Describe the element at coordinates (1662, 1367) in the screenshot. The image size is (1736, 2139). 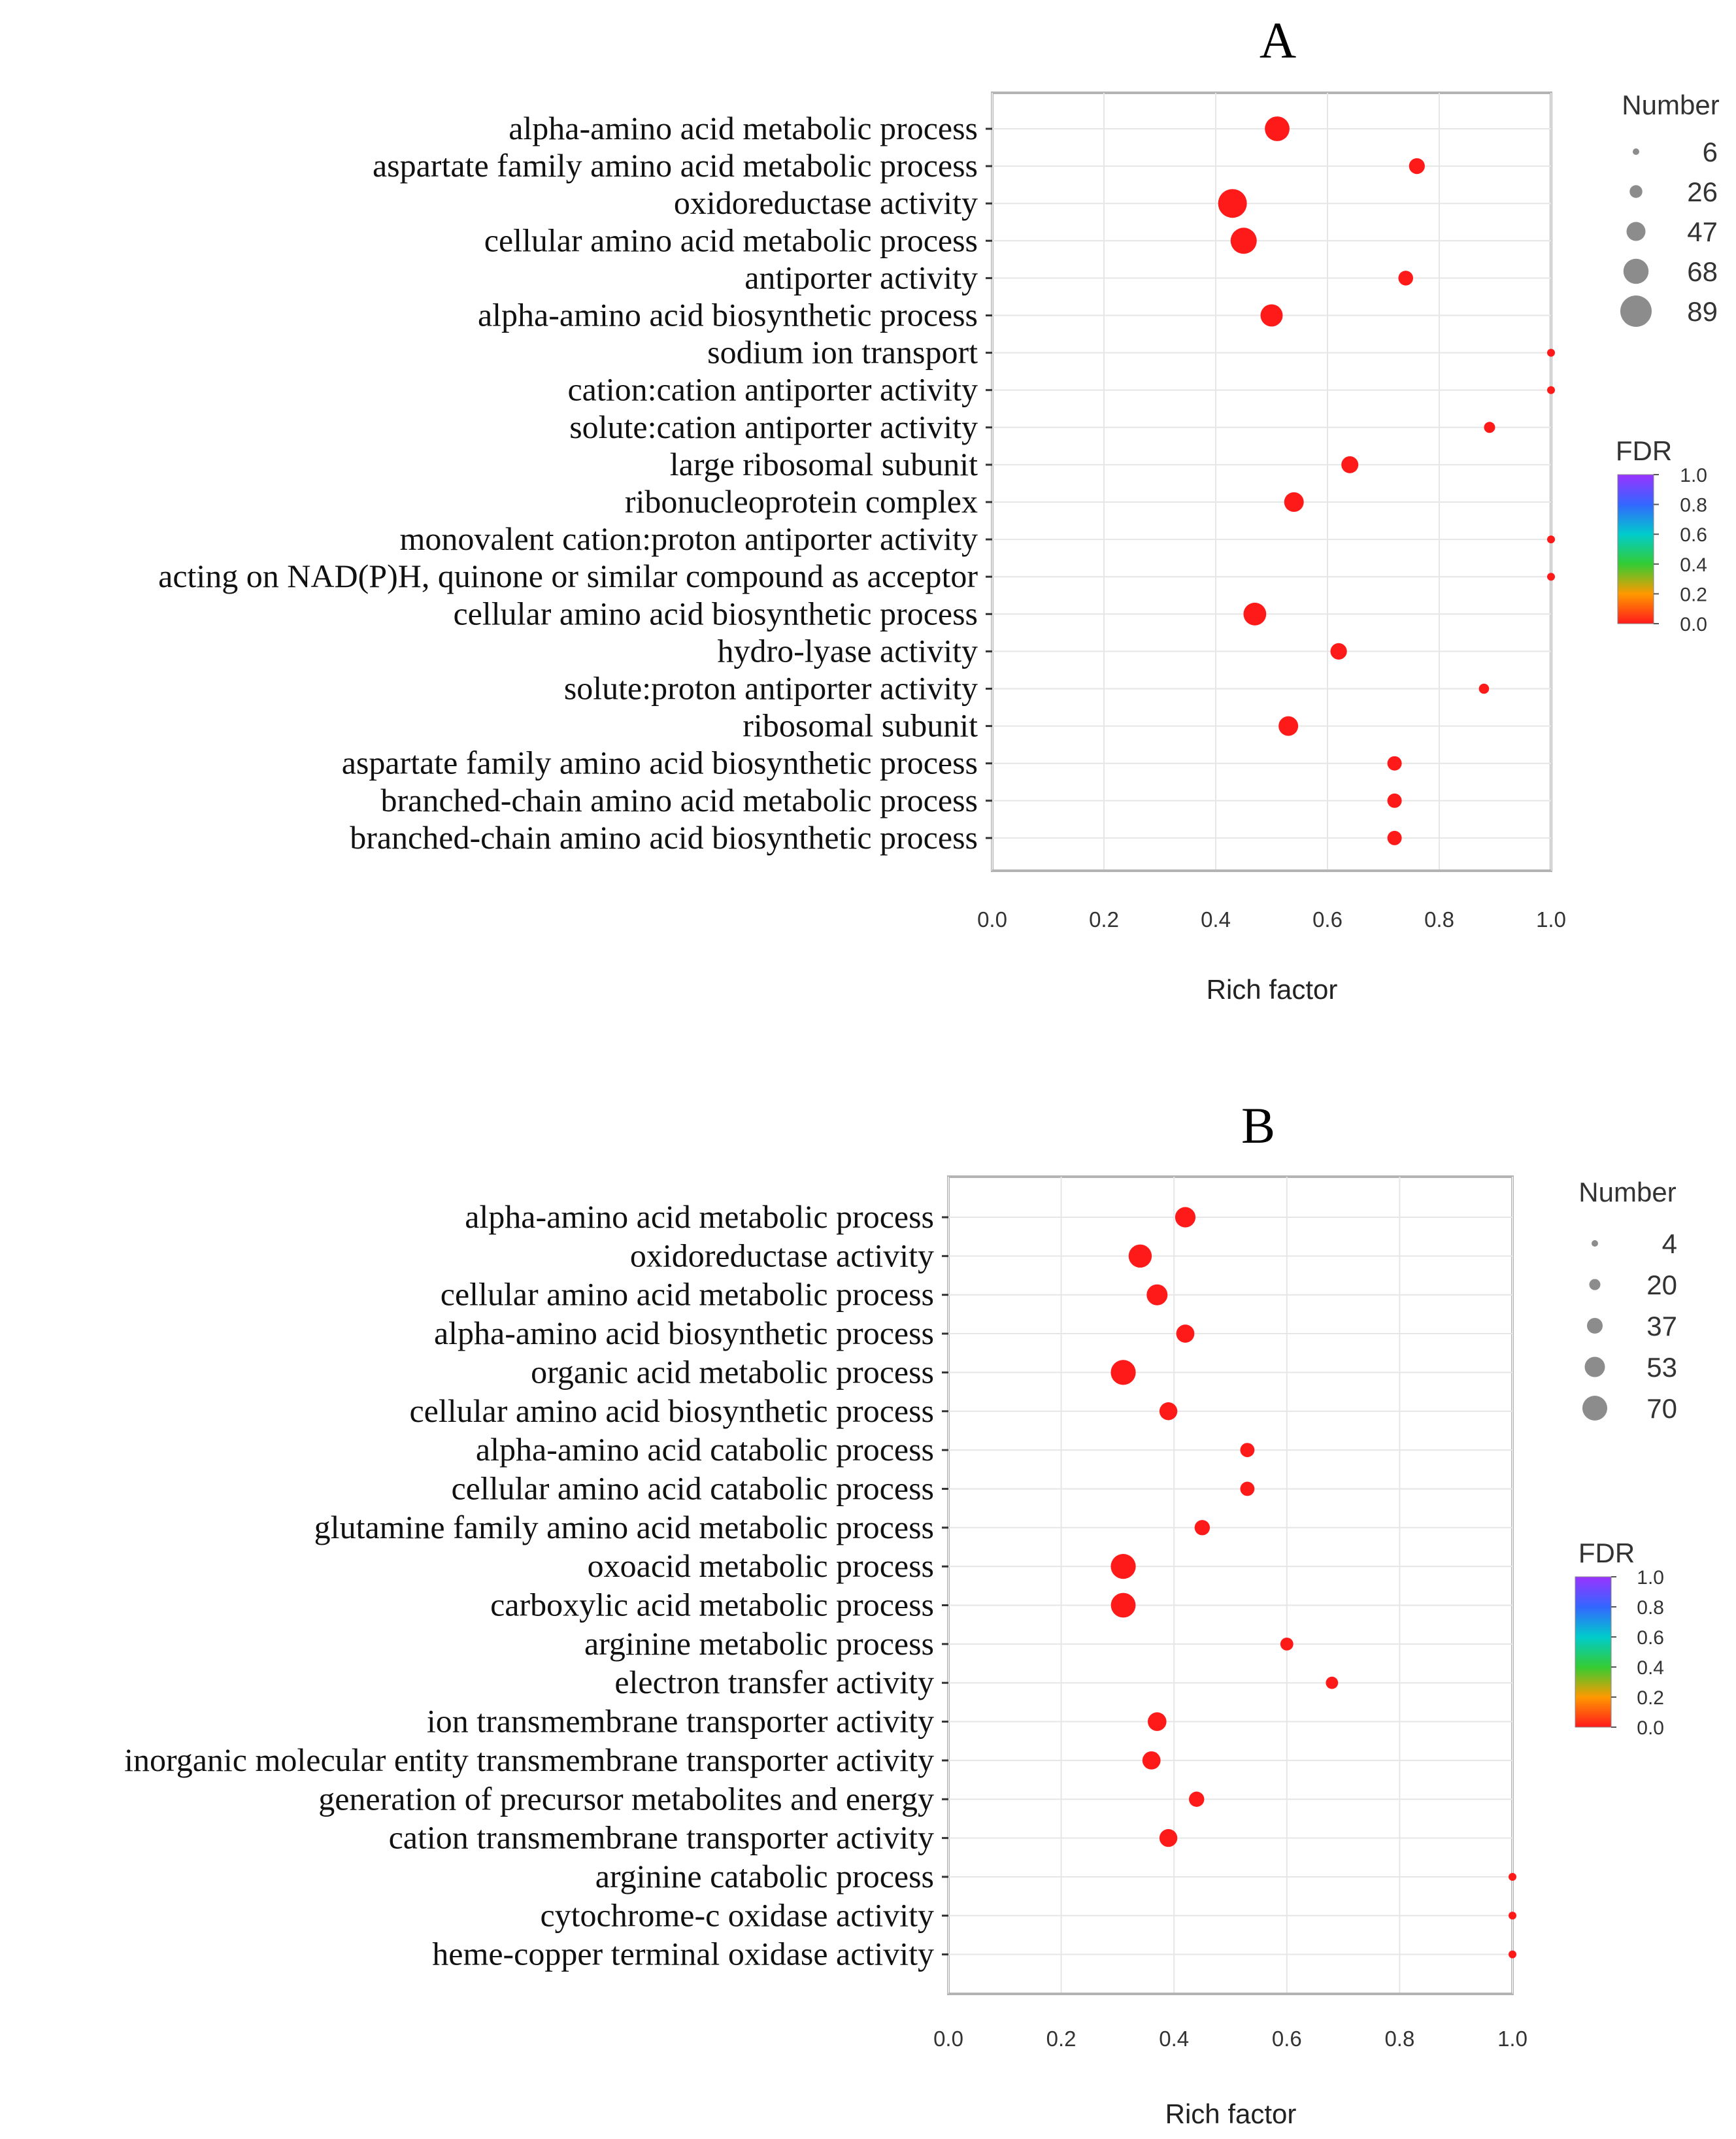
I see `size-legend-value: 53` at that location.